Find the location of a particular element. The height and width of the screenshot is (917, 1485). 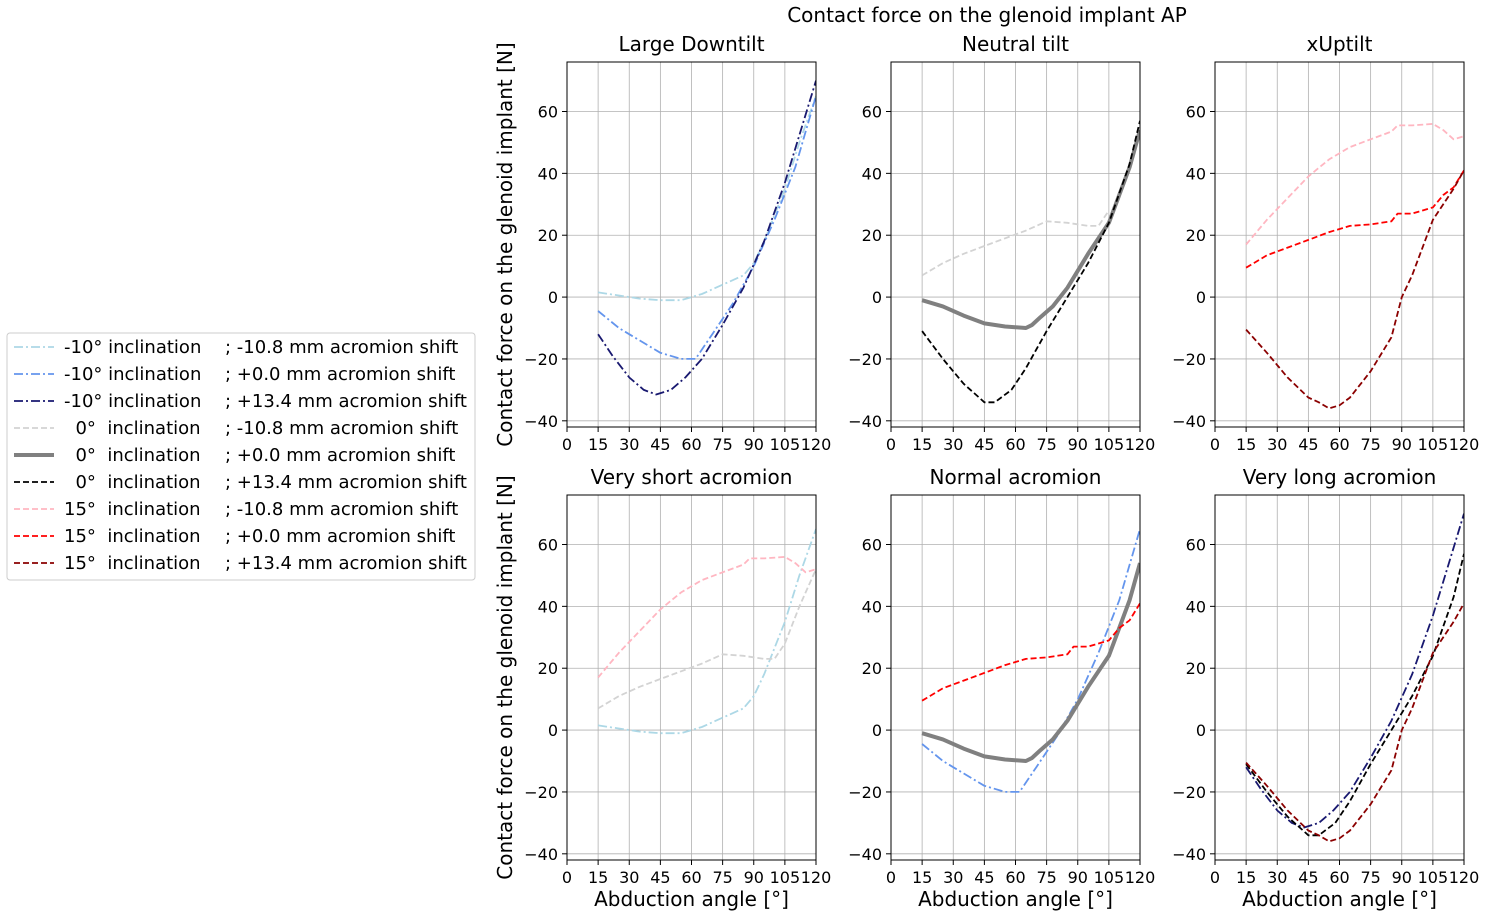

subplot-title: Large Downtilt is located at coordinates (691, 44).